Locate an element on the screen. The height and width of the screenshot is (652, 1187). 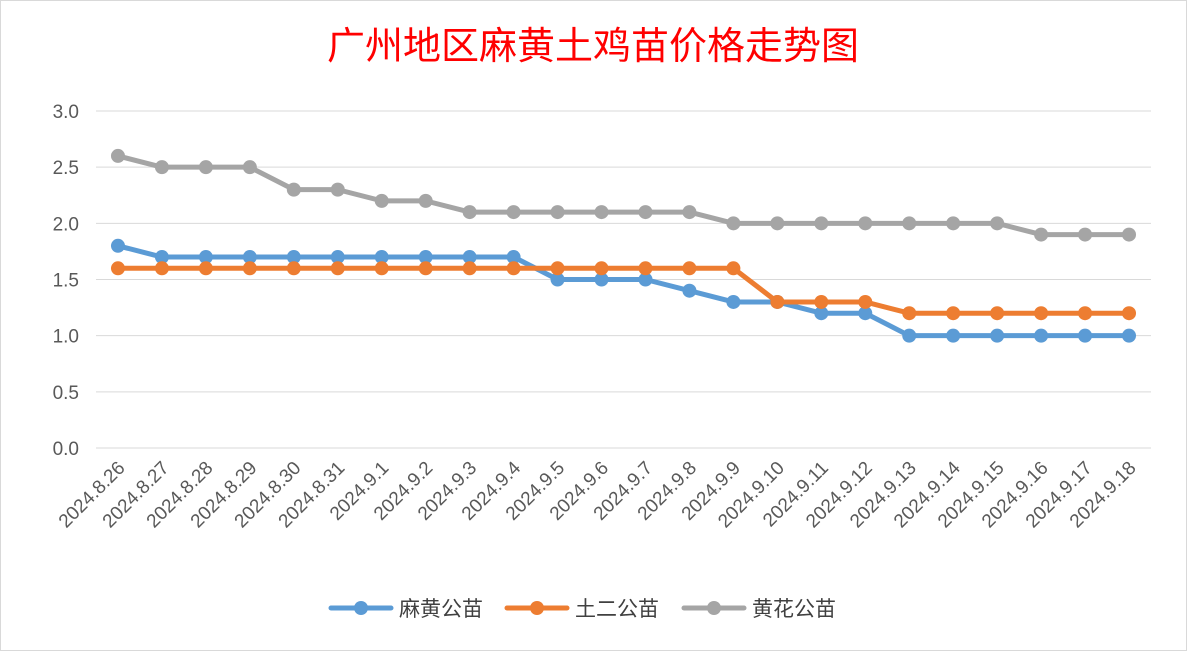
legend-item: 黄花公苗 is located at coordinates (758, 609).